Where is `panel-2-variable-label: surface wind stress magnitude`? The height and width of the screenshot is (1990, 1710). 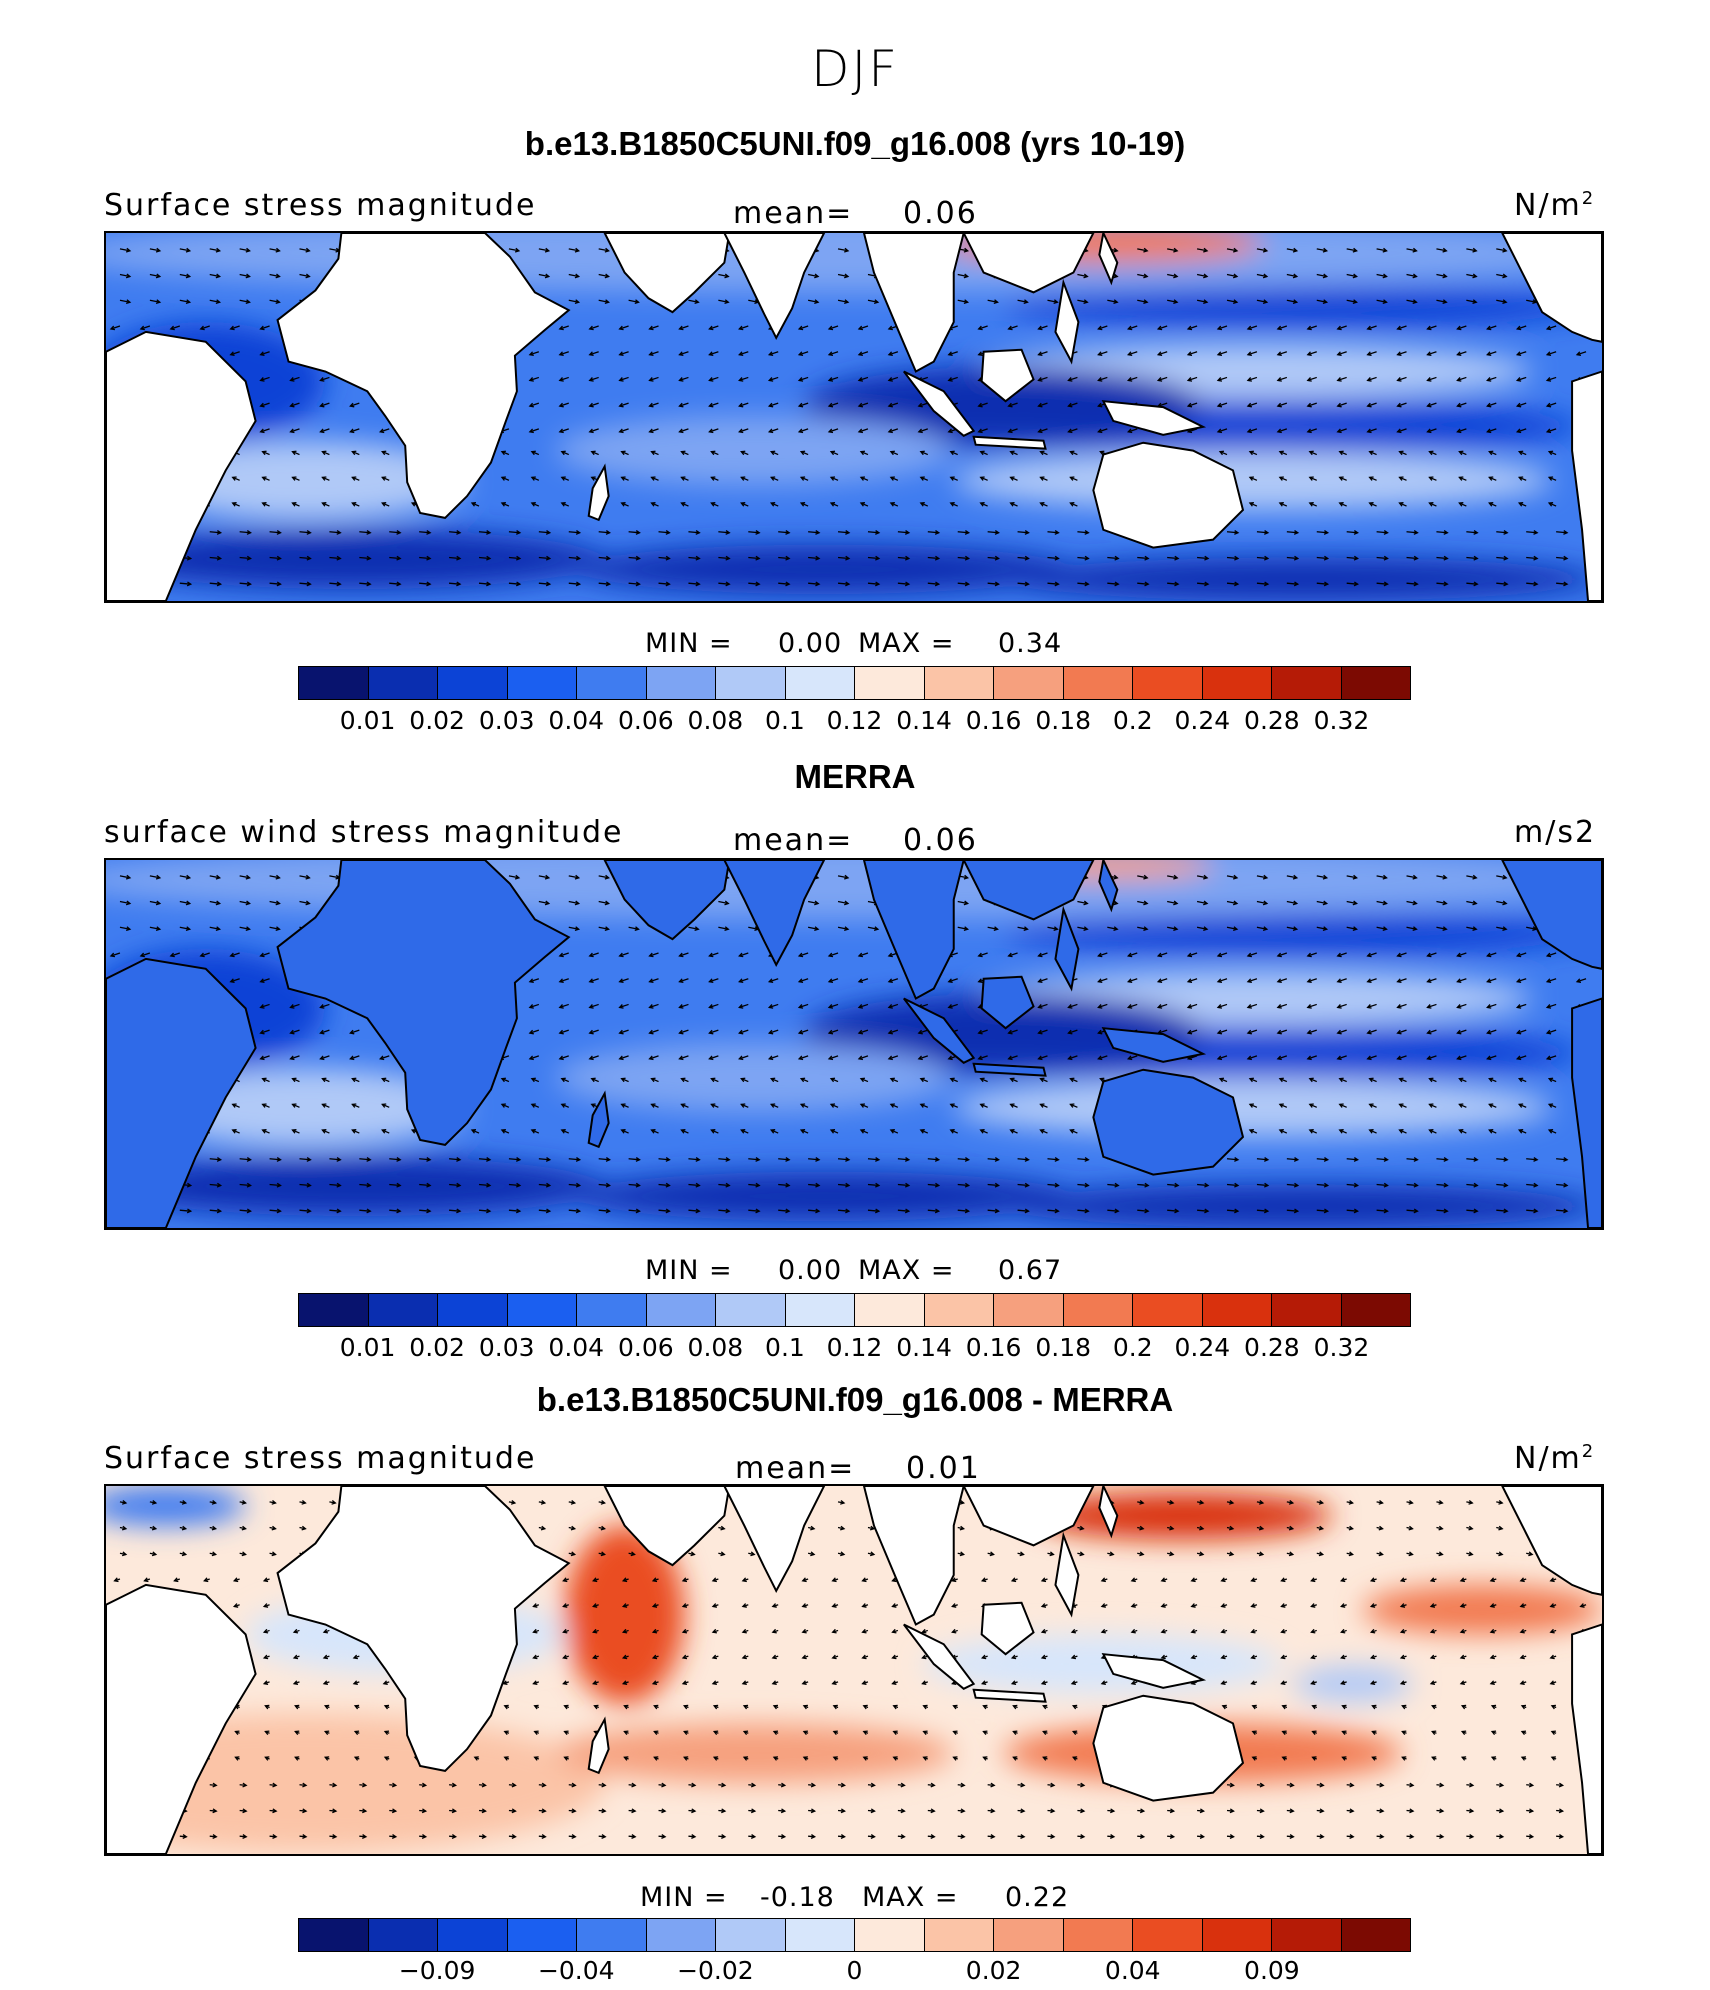 panel-2-variable-label: surface wind stress magnitude is located at coordinates (364, 832).